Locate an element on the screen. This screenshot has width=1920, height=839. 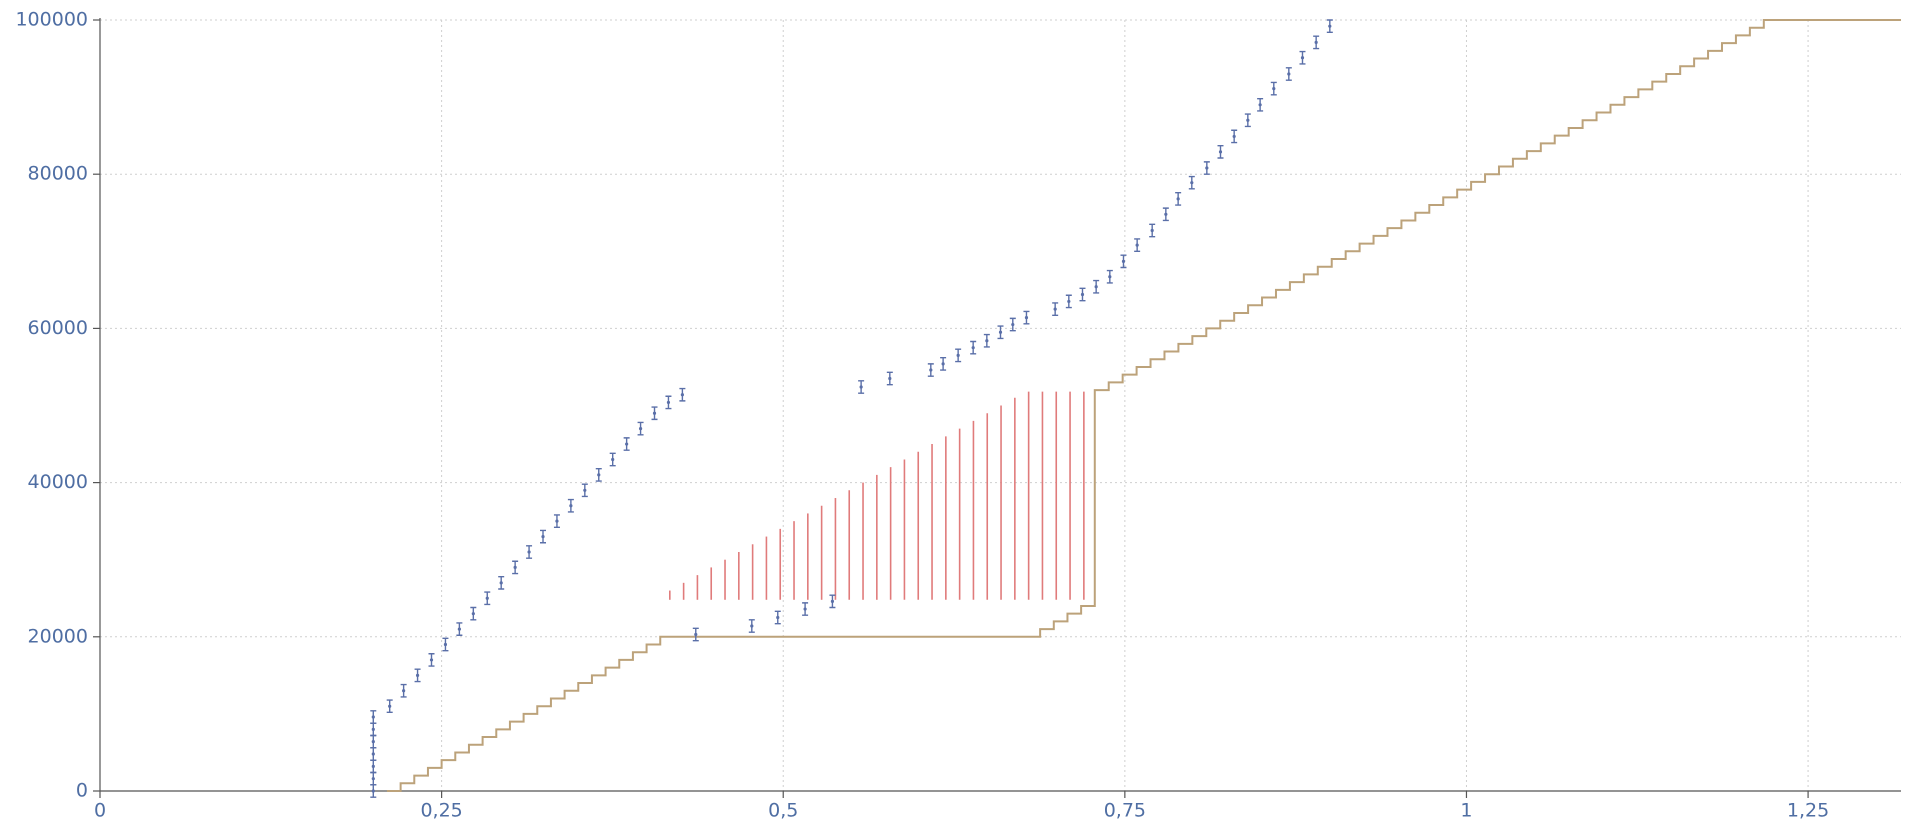
y-tick-label: 60000 is located at coordinates (58, 328).